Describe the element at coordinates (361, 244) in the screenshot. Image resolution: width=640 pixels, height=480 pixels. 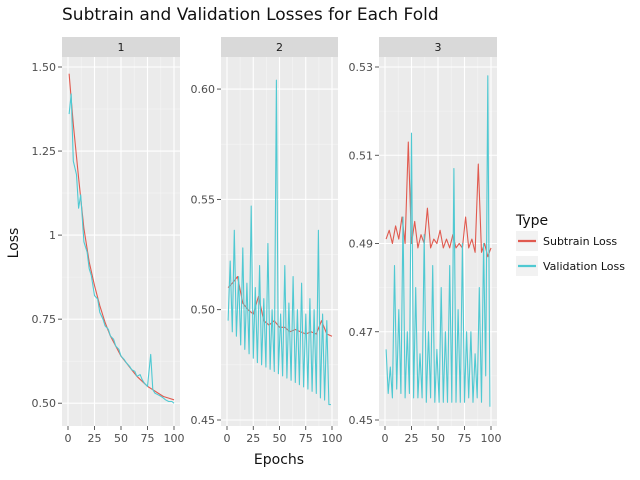
I see `y-tick-label: 0.49` at that location.